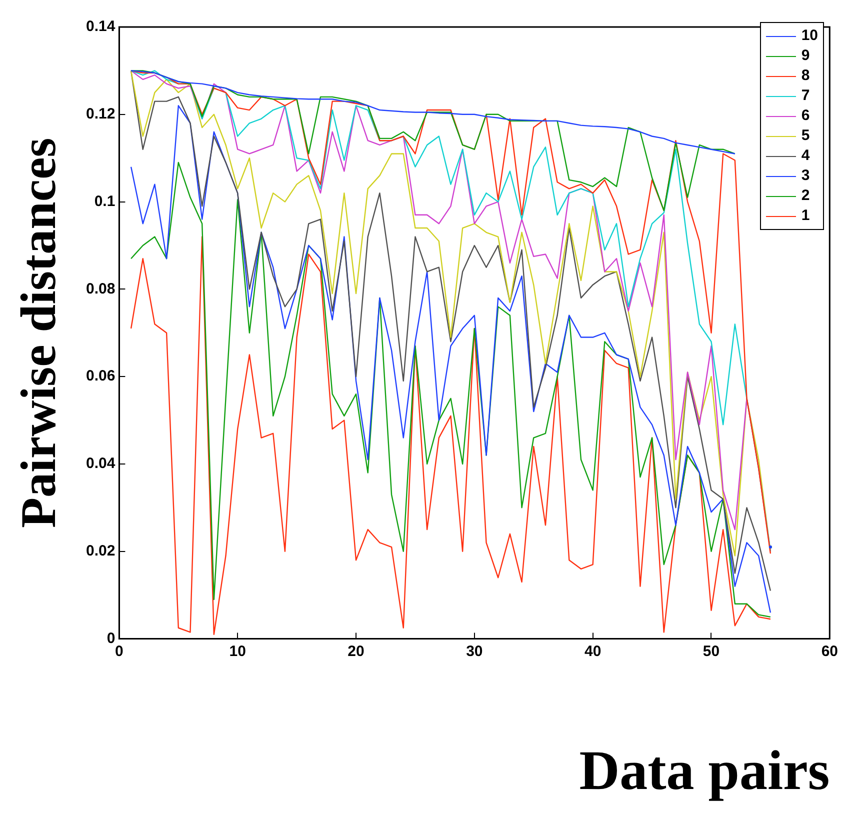 Image resolution: width=856 pixels, height=819 pixels. What do you see at coordinates (805, 216) in the screenshot?
I see `legend-label: 1` at bounding box center [805, 216].